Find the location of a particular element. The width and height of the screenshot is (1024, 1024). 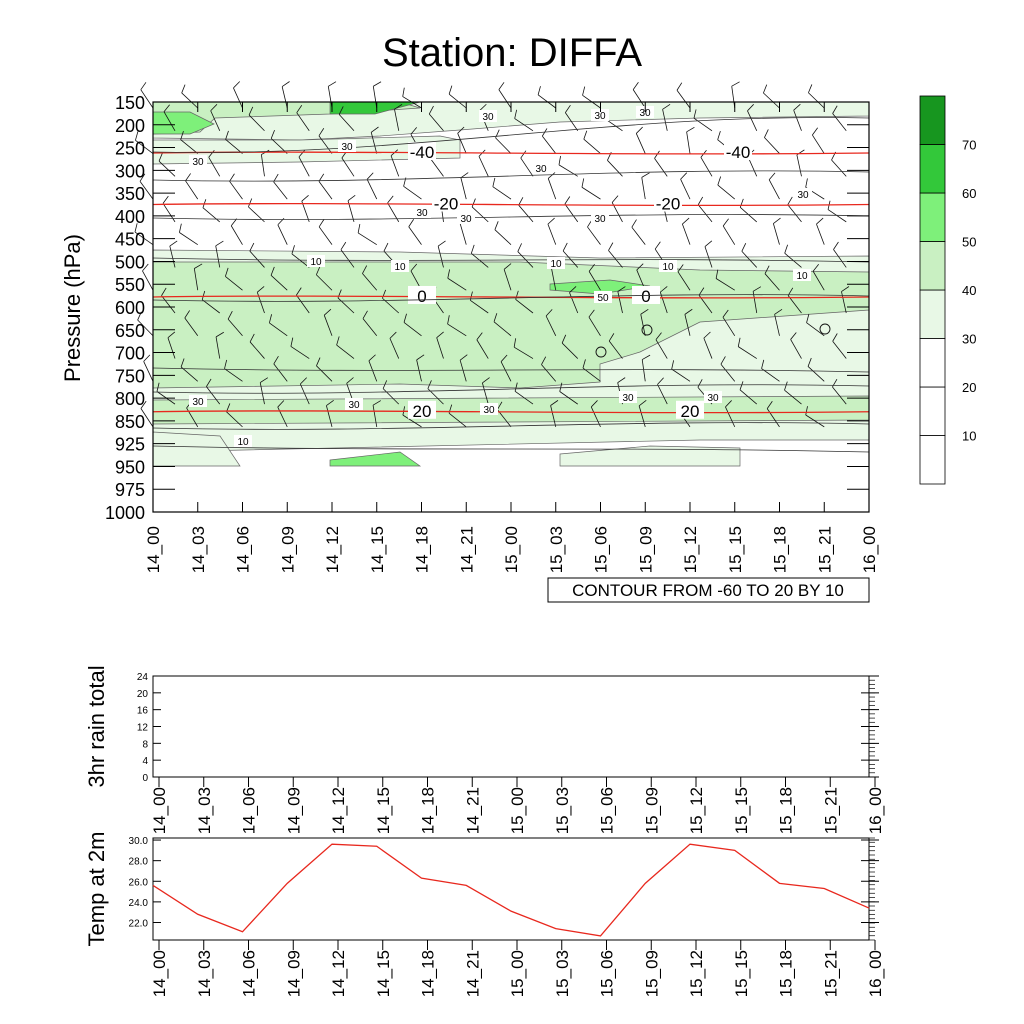

x-tick-label: 15_15 is located at coordinates (741, 973).